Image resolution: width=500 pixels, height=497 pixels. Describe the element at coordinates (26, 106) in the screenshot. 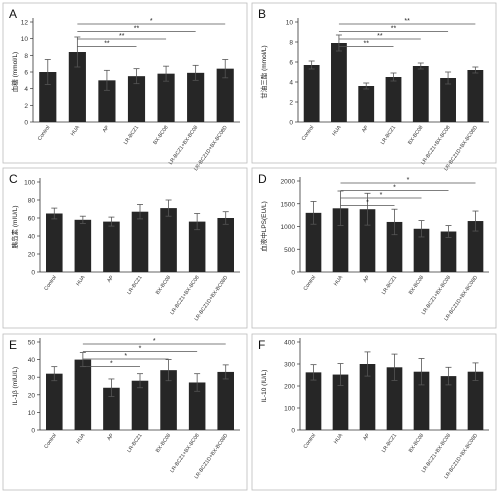

I see `y-tick-label: 2` at that location.